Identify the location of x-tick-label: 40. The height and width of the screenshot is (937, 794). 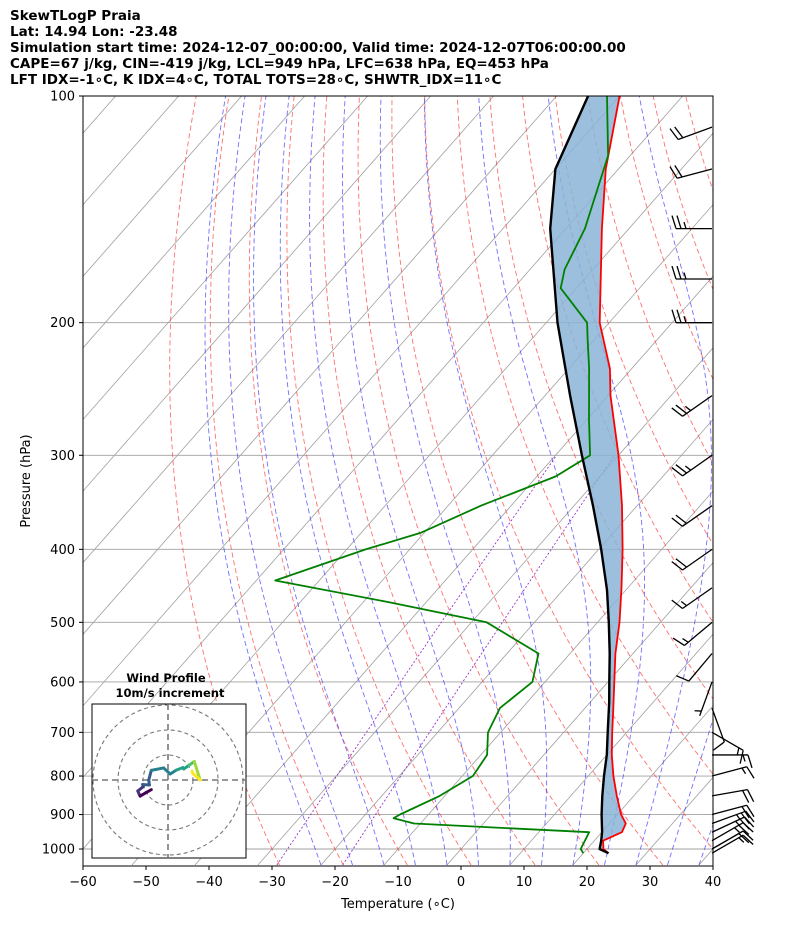
(713, 882).